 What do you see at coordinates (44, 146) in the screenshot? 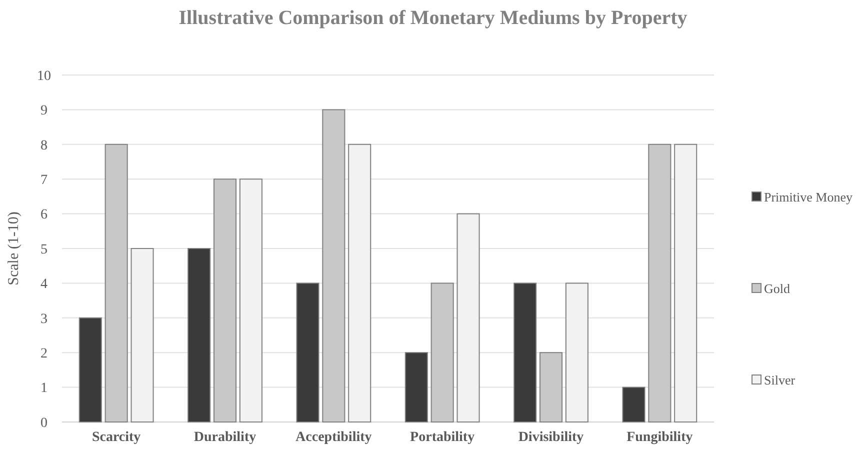
I see `y-tick-label: 8` at bounding box center [44, 146].